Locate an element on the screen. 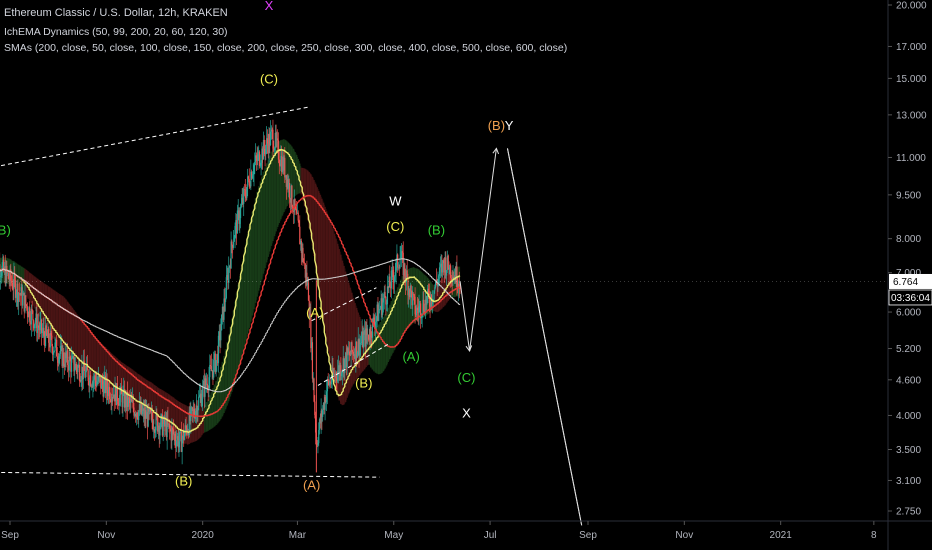 This screenshot has height=550, width=932. trendline-lower-support is located at coordinates (190, 474).